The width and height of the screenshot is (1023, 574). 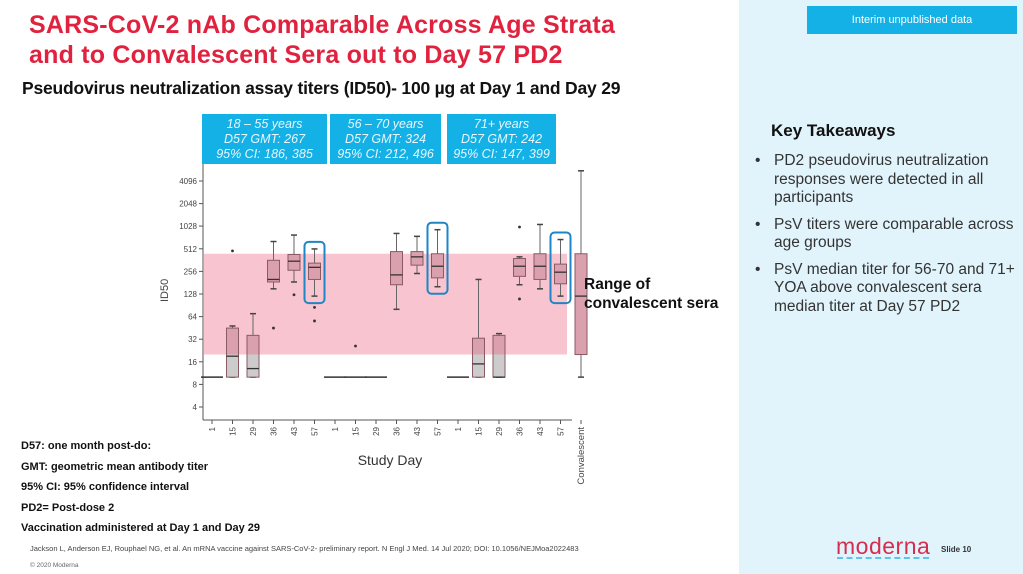 I want to click on y-tick-label: 512, so click(x=191, y=249).